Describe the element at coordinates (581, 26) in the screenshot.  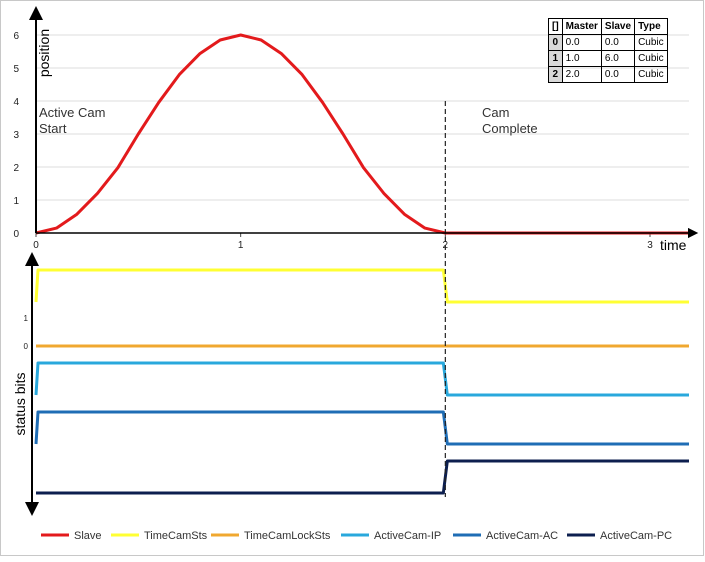
I see `cam-table-header-master: Master` at that location.